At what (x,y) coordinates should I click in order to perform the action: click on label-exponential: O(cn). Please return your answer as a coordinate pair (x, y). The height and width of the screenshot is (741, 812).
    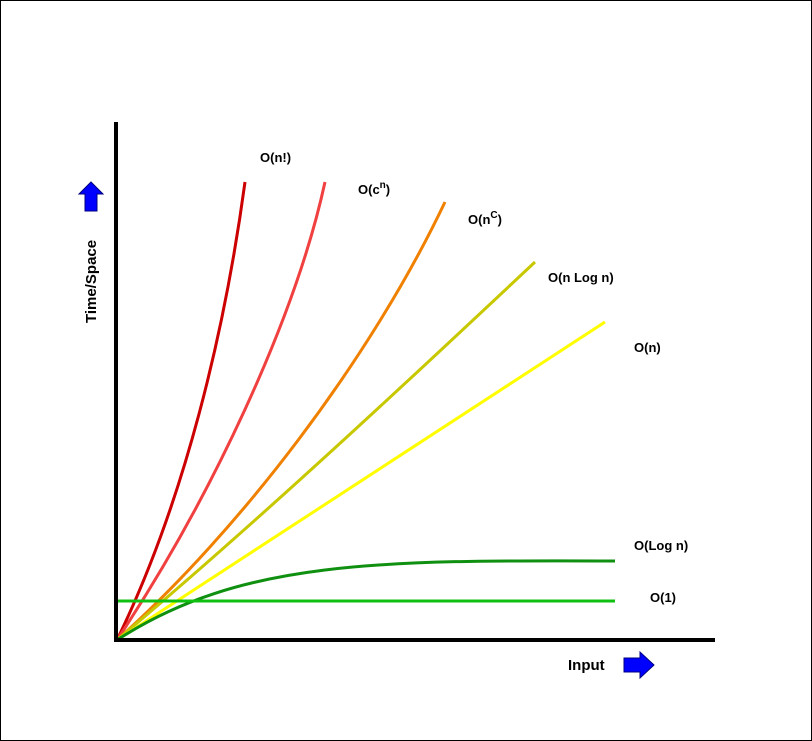
    Looking at the image, I should click on (374, 188).